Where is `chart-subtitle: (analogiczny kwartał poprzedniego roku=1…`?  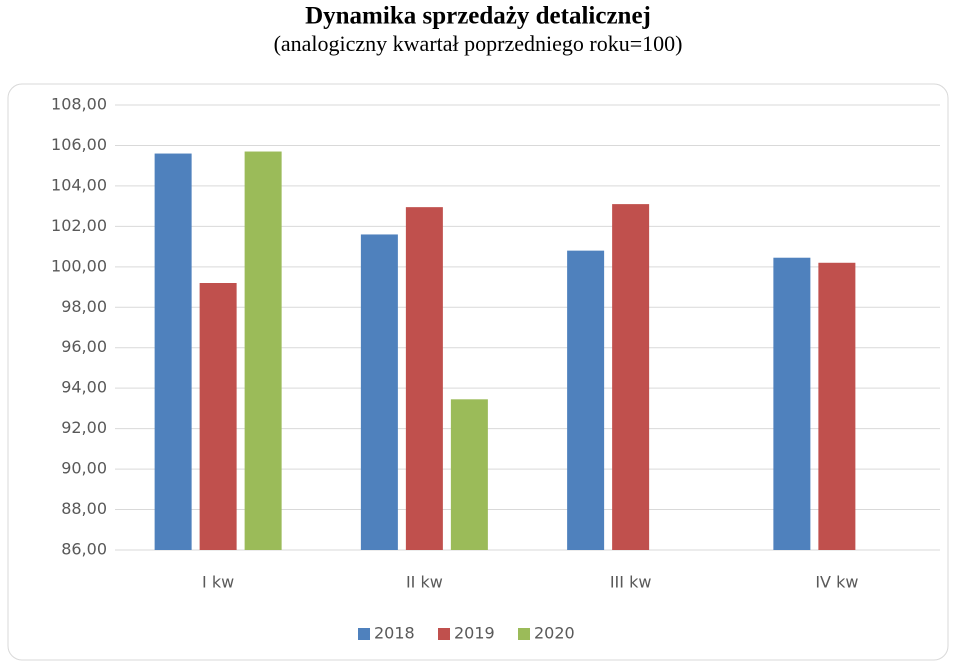
chart-subtitle: (analogiczny kwartał poprzedniego roku=1… is located at coordinates (478, 43).